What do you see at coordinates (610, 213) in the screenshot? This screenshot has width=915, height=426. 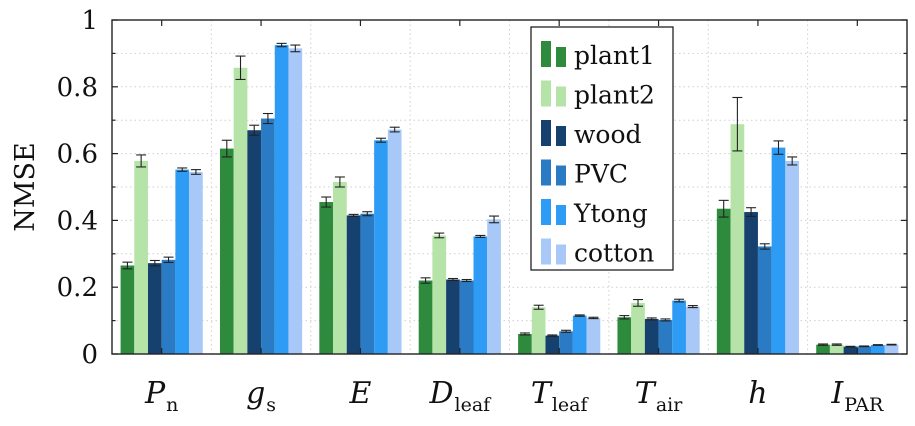 I see `legend-label: Ytong` at bounding box center [610, 213].